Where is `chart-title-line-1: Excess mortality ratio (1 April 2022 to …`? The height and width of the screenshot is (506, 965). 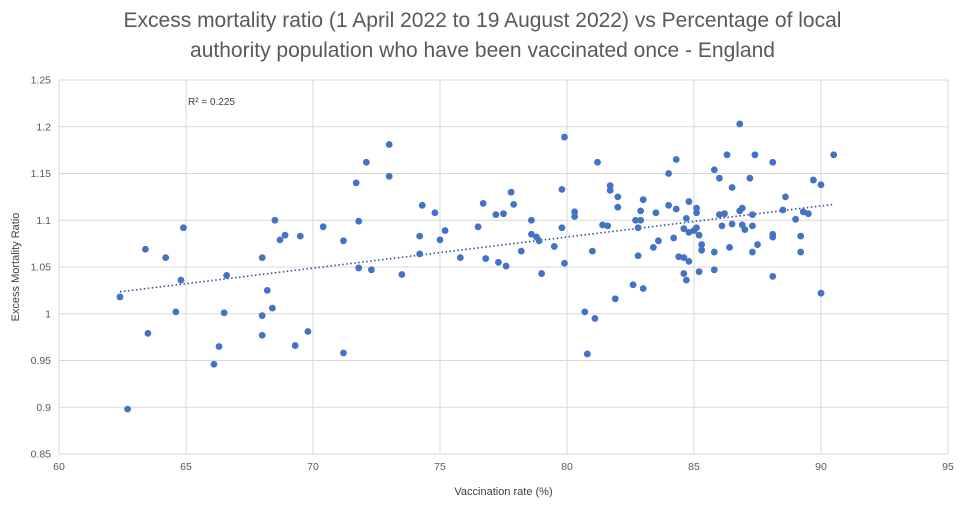
chart-title-line-1: Excess mortality ratio (1 April 2022 to … is located at coordinates (482, 20).